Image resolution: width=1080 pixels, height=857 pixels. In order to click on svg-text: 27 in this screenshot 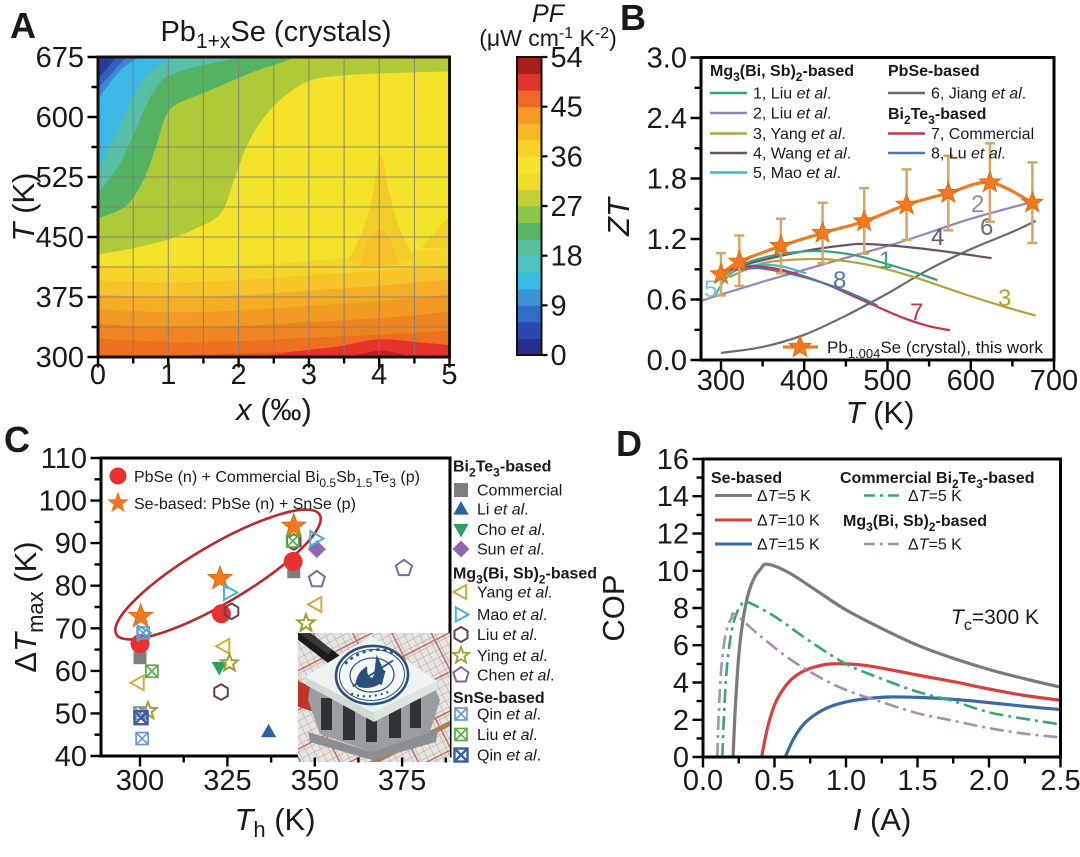, I will do `click(567, 207)`.